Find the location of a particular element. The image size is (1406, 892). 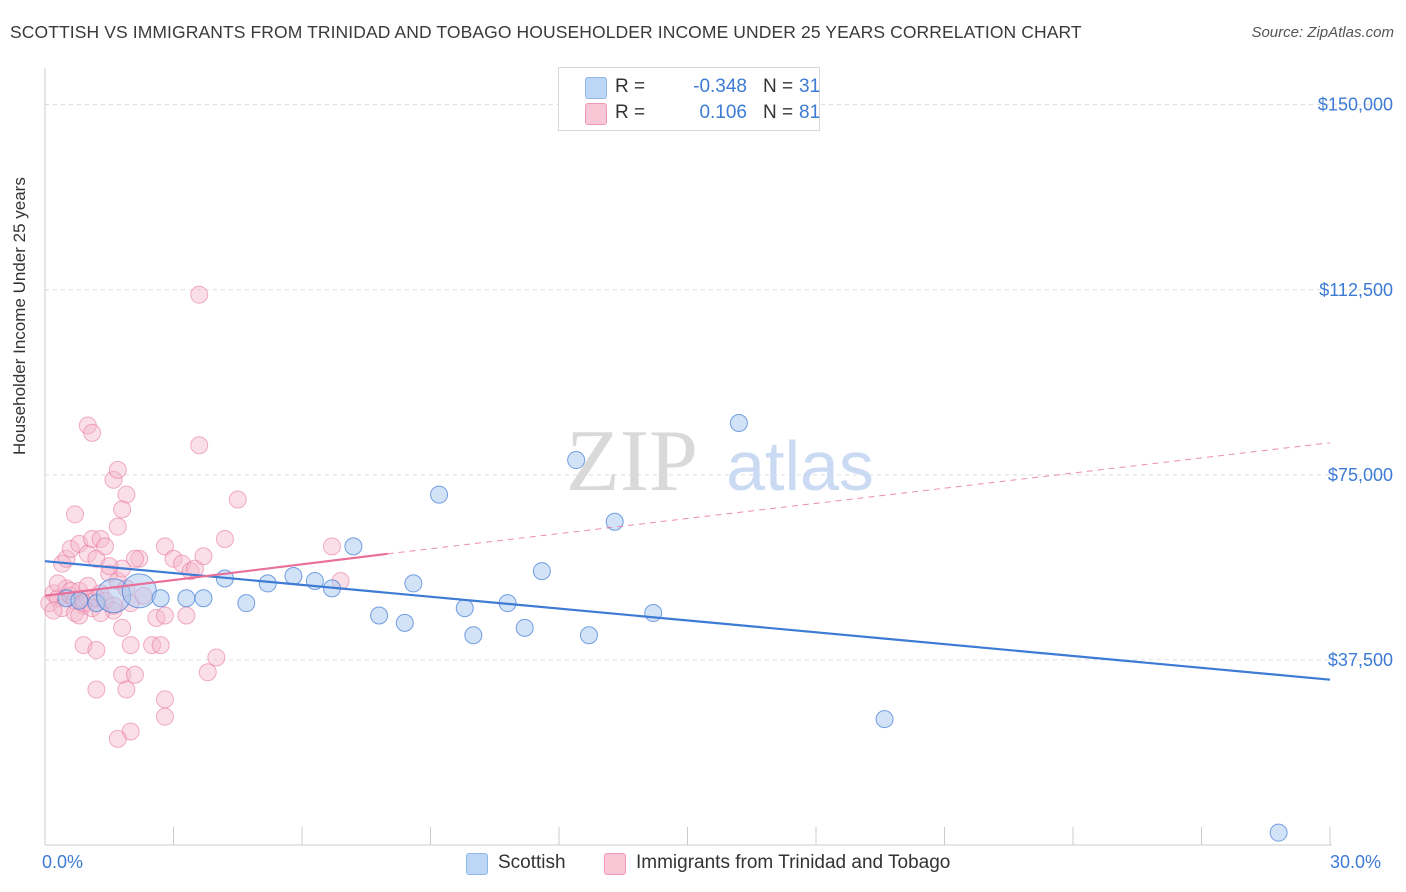

trinidad-swatch is located at coordinates (596, 114).